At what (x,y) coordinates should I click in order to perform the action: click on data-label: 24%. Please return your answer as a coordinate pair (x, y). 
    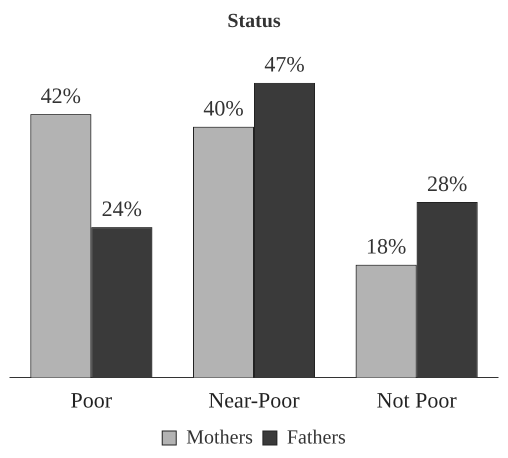
    Looking at the image, I should click on (122, 208).